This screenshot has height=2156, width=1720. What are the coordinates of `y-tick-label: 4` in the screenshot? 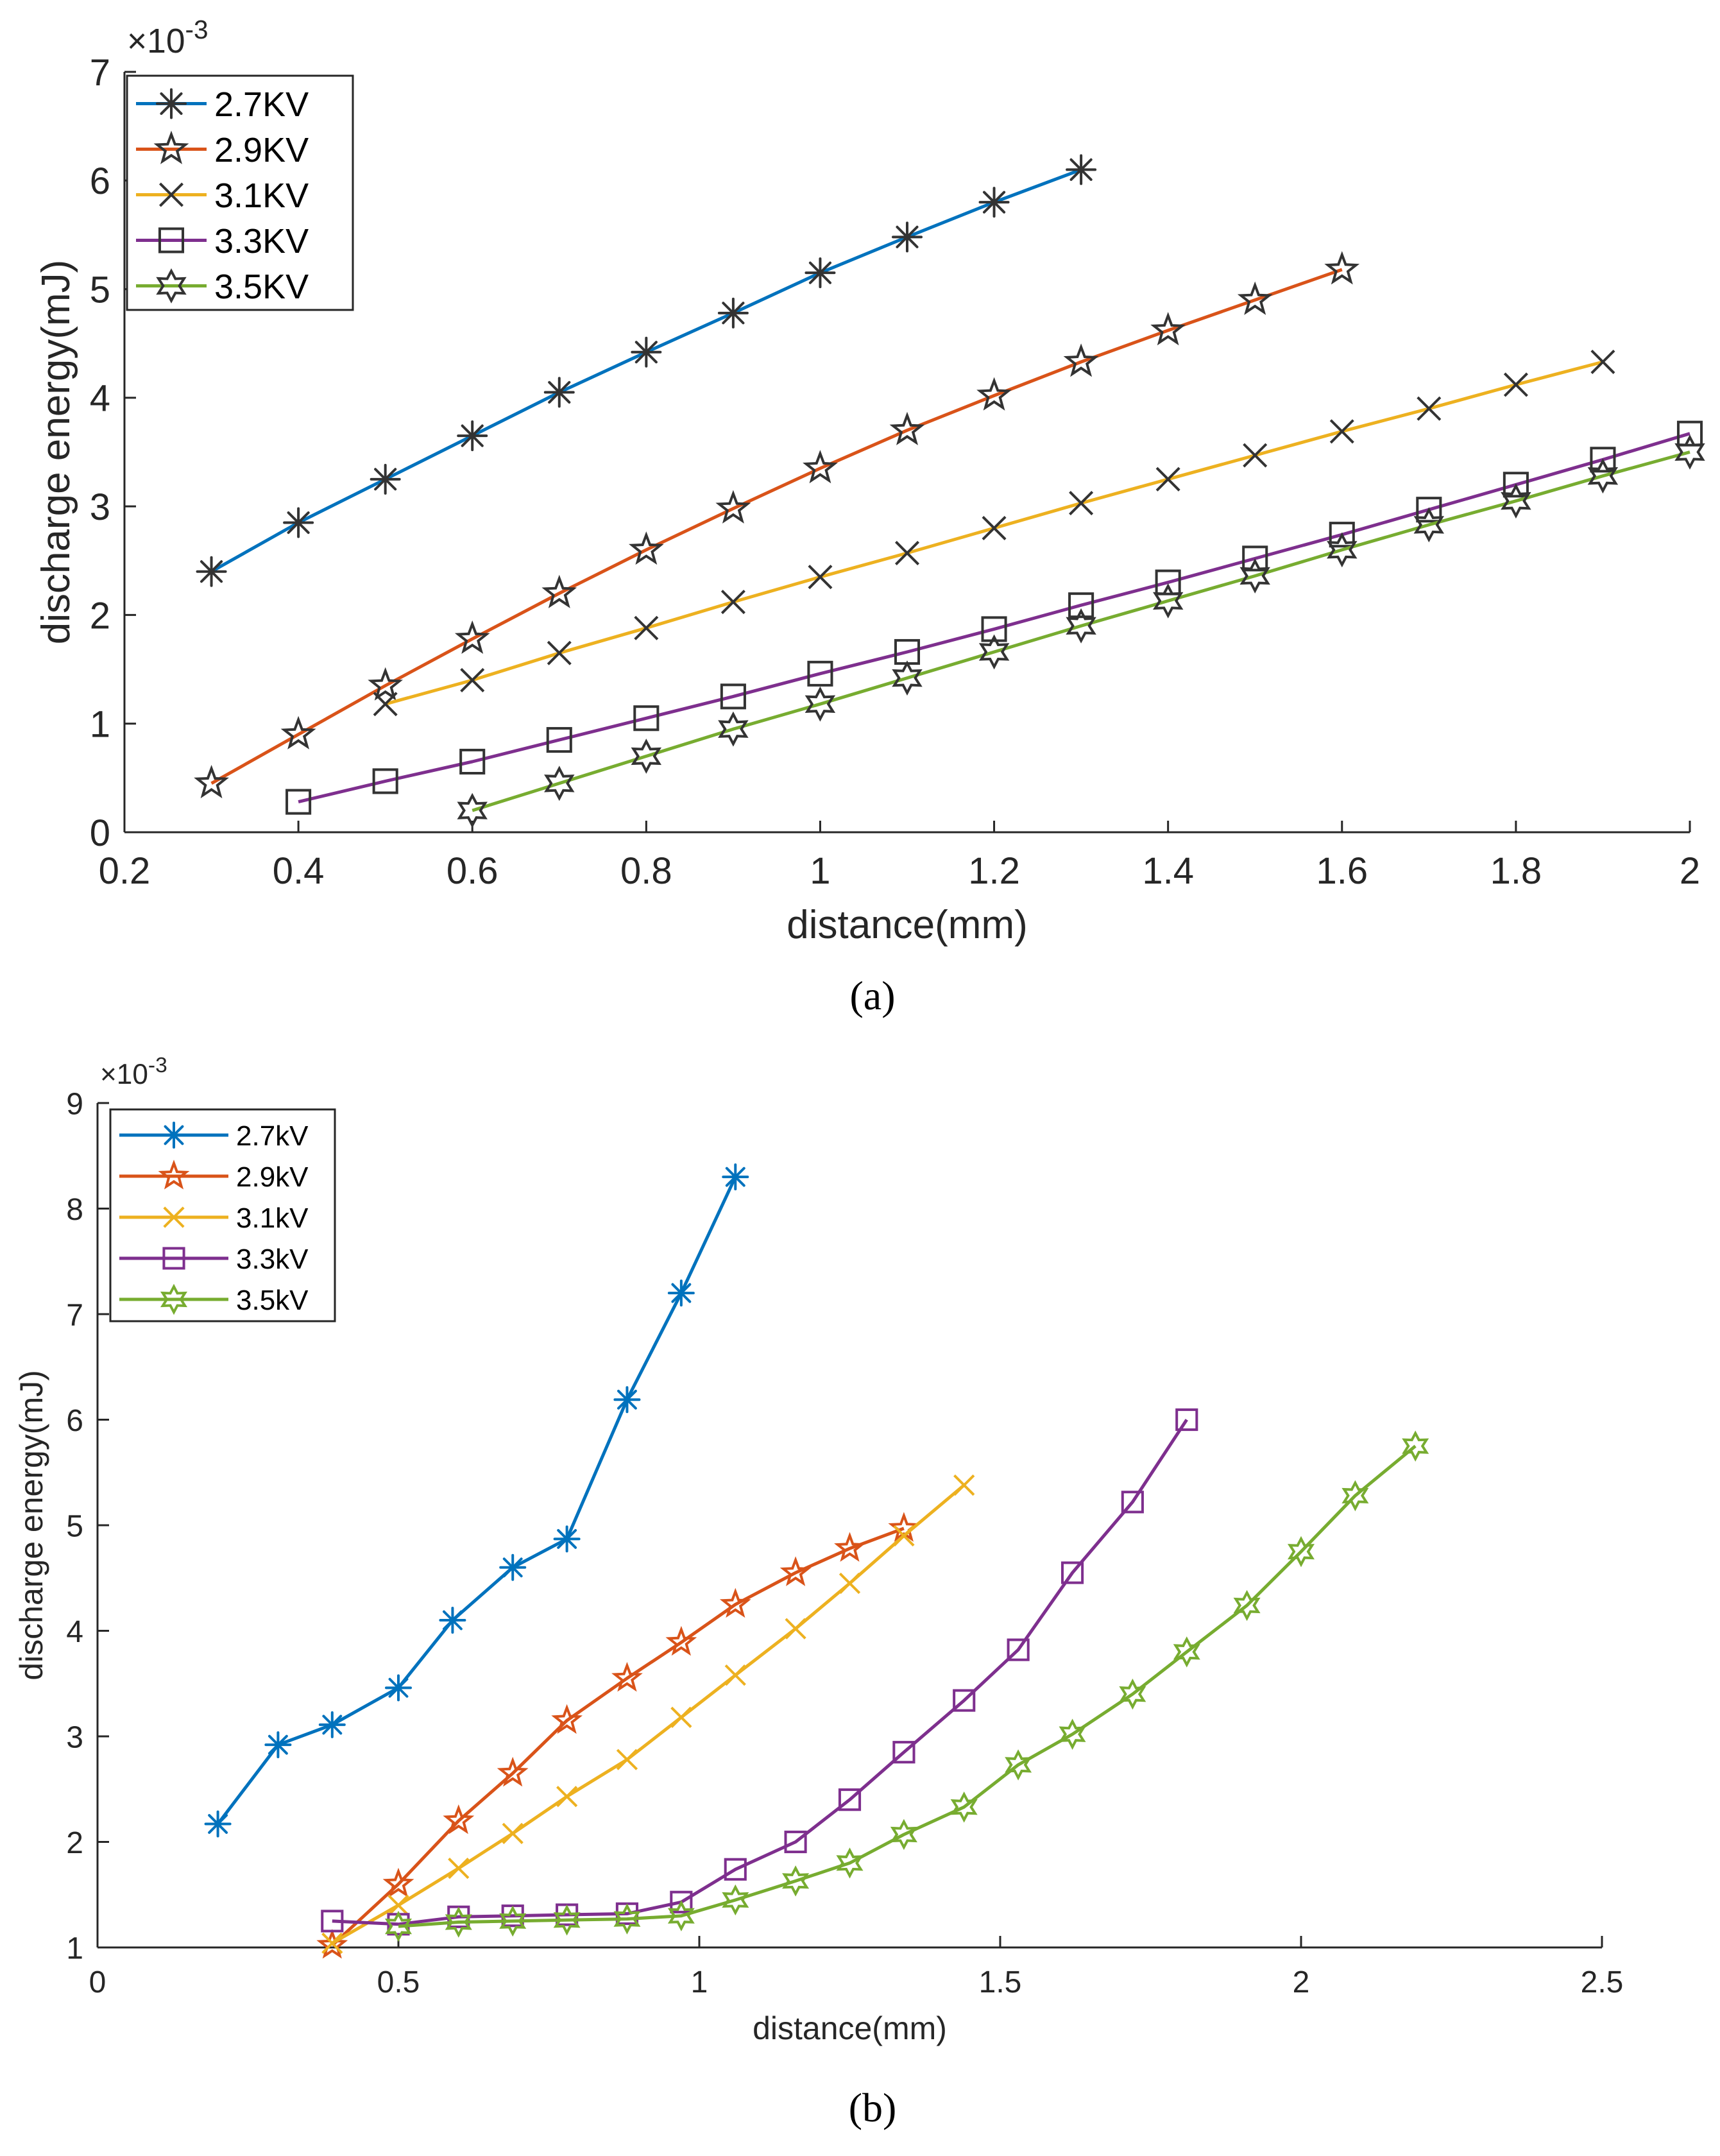 It's located at (100, 399).